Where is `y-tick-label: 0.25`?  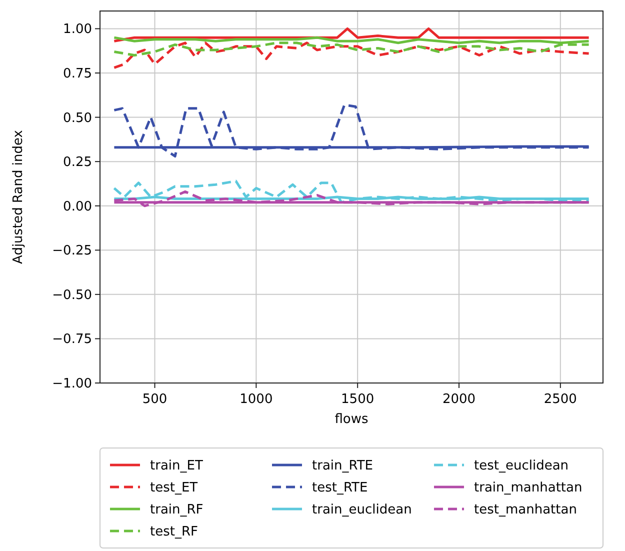
y-tick-label: 0.25 is located at coordinates (77, 162).